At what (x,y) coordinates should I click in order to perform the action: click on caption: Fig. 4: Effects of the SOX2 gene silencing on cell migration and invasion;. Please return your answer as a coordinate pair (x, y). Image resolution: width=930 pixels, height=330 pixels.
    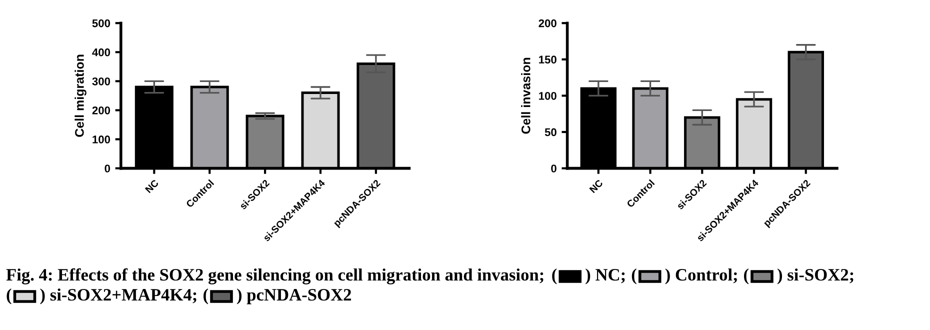
    Looking at the image, I should click on (275, 276).